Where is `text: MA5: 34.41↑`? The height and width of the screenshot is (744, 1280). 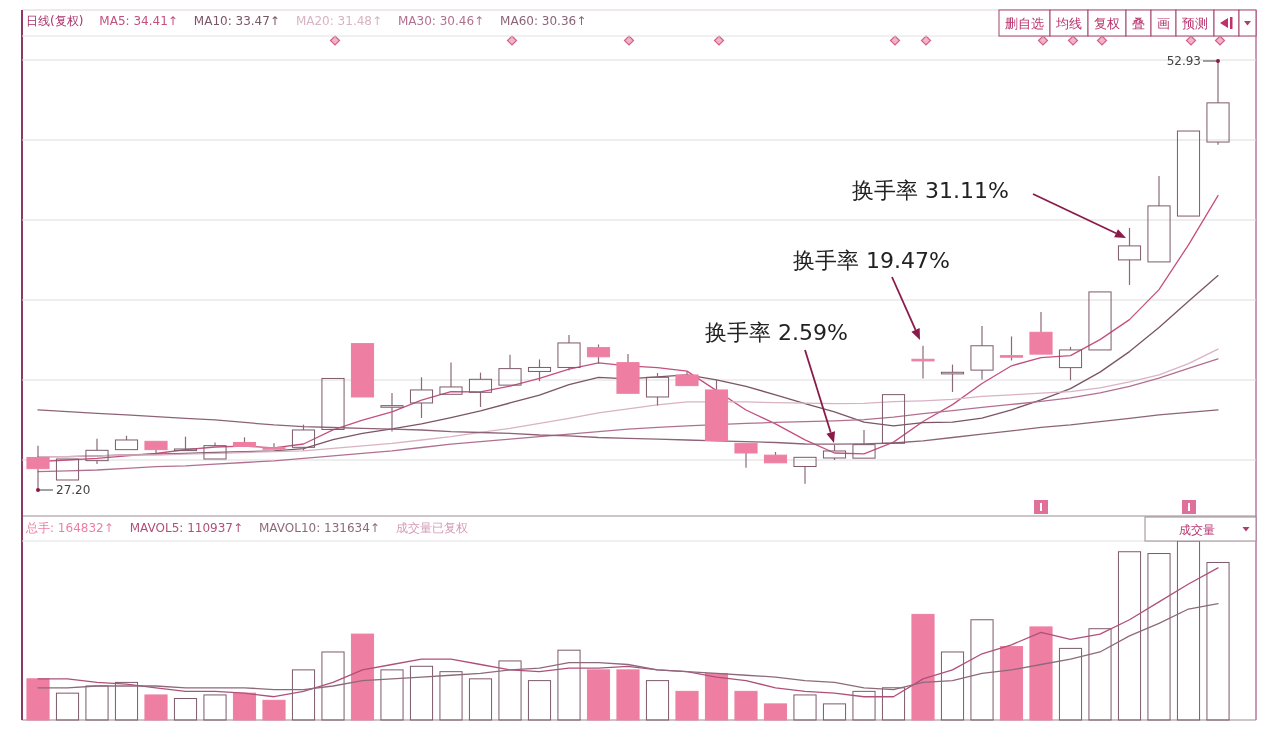 text: MA5: 34.41↑ is located at coordinates (138, 21).